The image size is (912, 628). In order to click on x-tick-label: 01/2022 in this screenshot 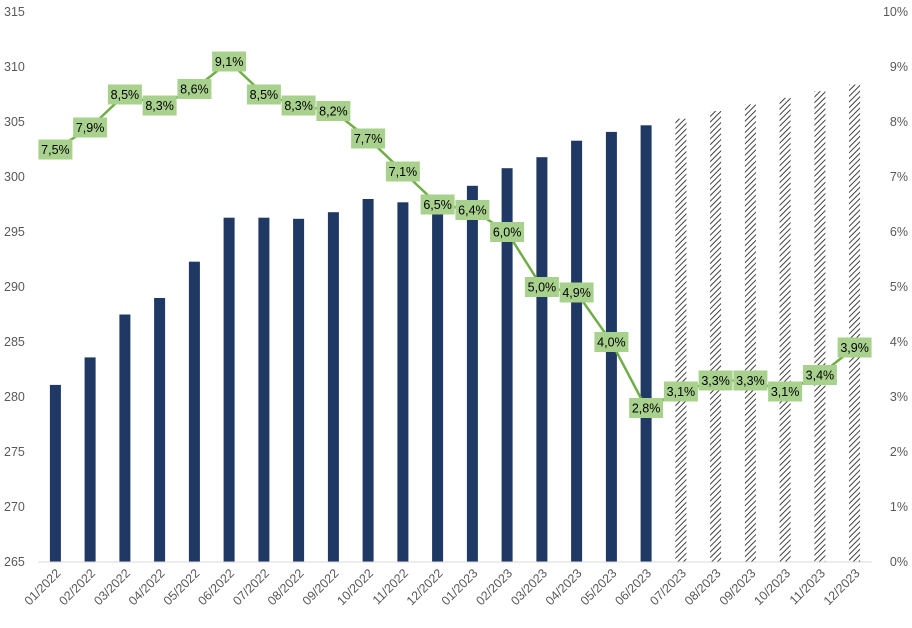, I will do `click(43, 587)`.